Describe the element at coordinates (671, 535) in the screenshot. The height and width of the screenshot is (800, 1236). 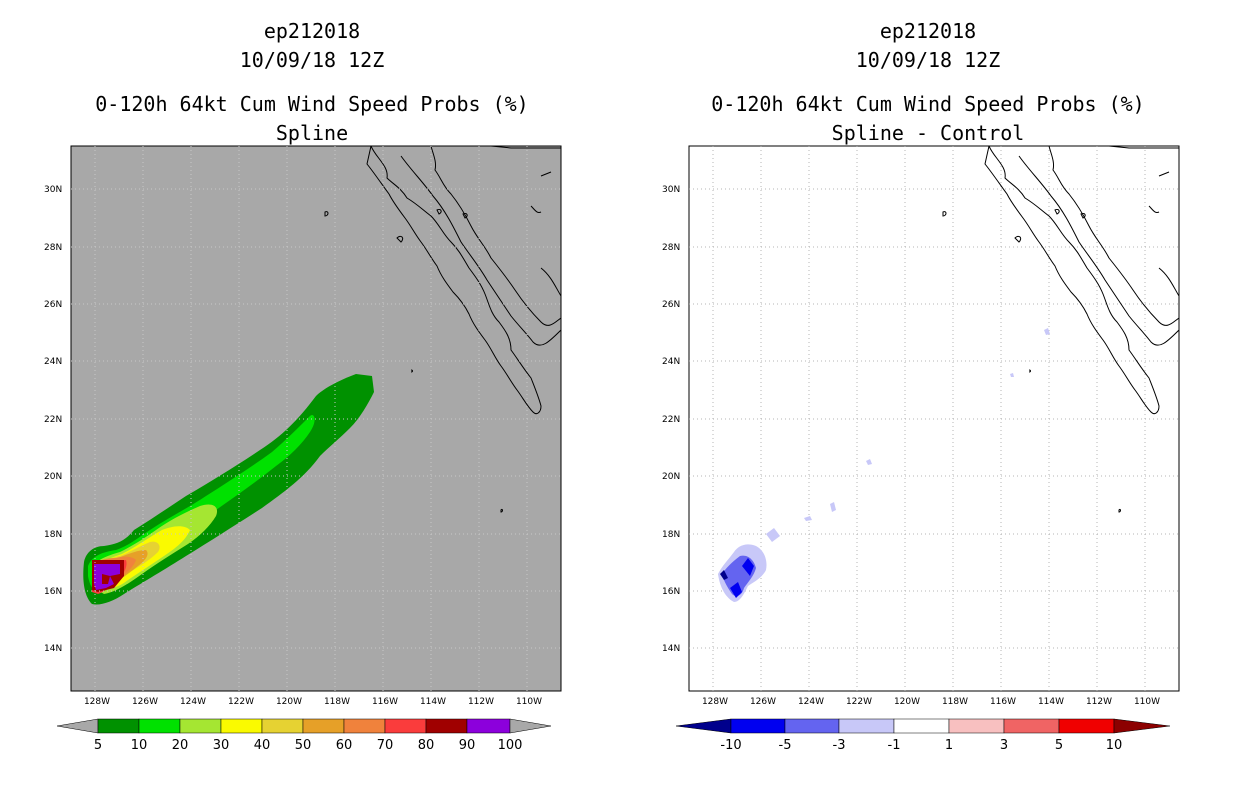
I see `right-lat-18n: 18N` at that location.